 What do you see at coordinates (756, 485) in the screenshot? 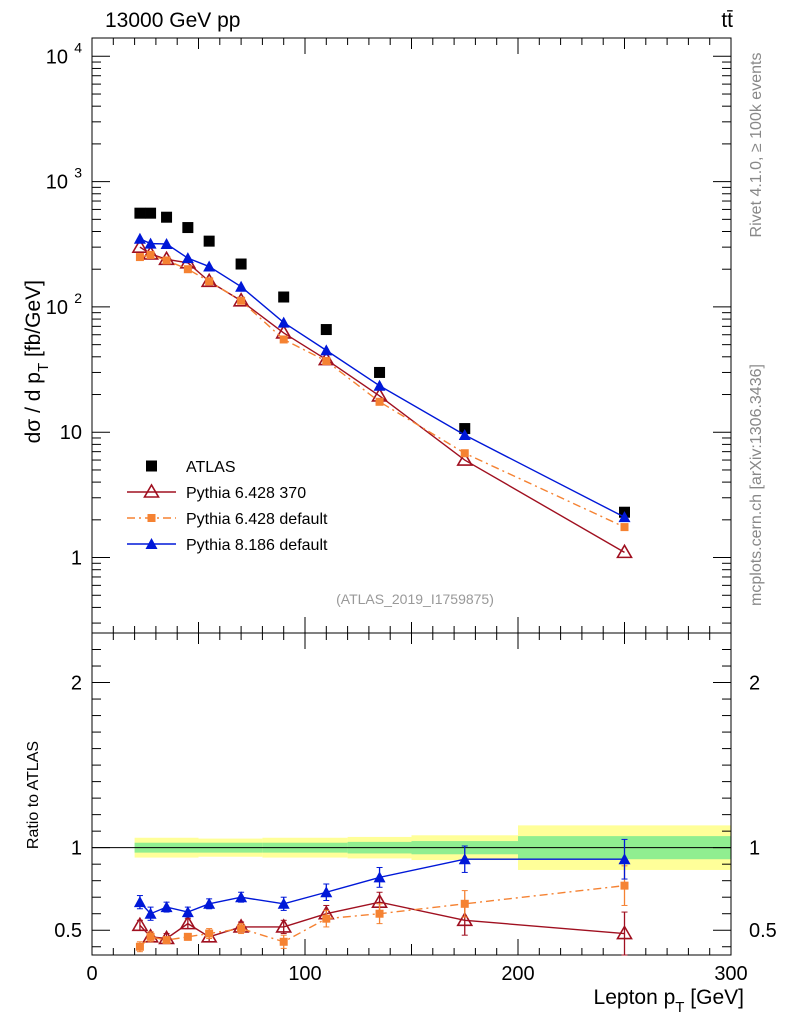
I see `mcplots-label: mcplots.cern.ch [arXiv:1306.3436]` at bounding box center [756, 485].